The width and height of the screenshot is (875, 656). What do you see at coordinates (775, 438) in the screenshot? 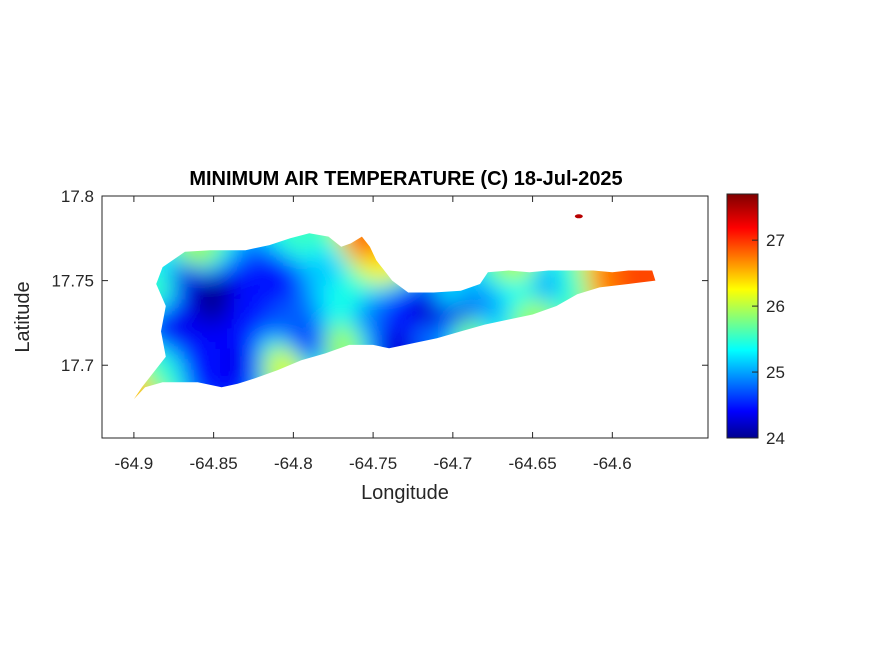
I see `colorbar-tick-label: 24` at bounding box center [775, 438].